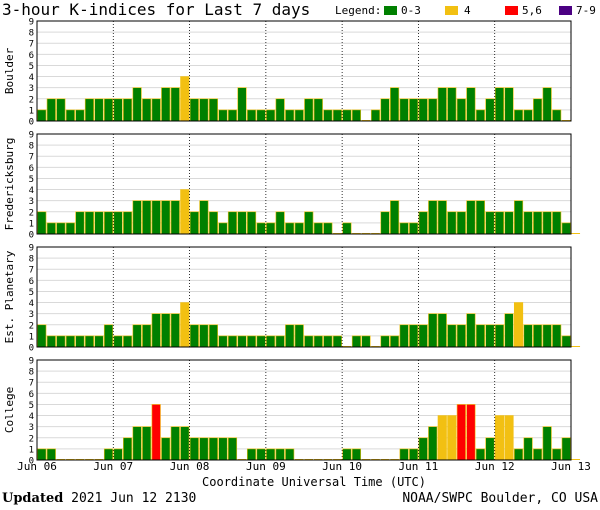 This screenshot has height=510, width=600. Describe the element at coordinates (113, 466) in the screenshot. I see `x-tick-label: Jun 07` at that location.